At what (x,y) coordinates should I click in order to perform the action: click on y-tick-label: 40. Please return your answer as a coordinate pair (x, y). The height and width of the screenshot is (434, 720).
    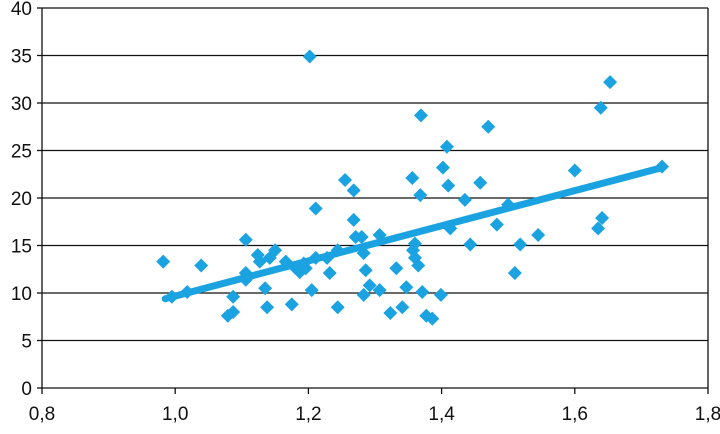
    Looking at the image, I should click on (21, 10).